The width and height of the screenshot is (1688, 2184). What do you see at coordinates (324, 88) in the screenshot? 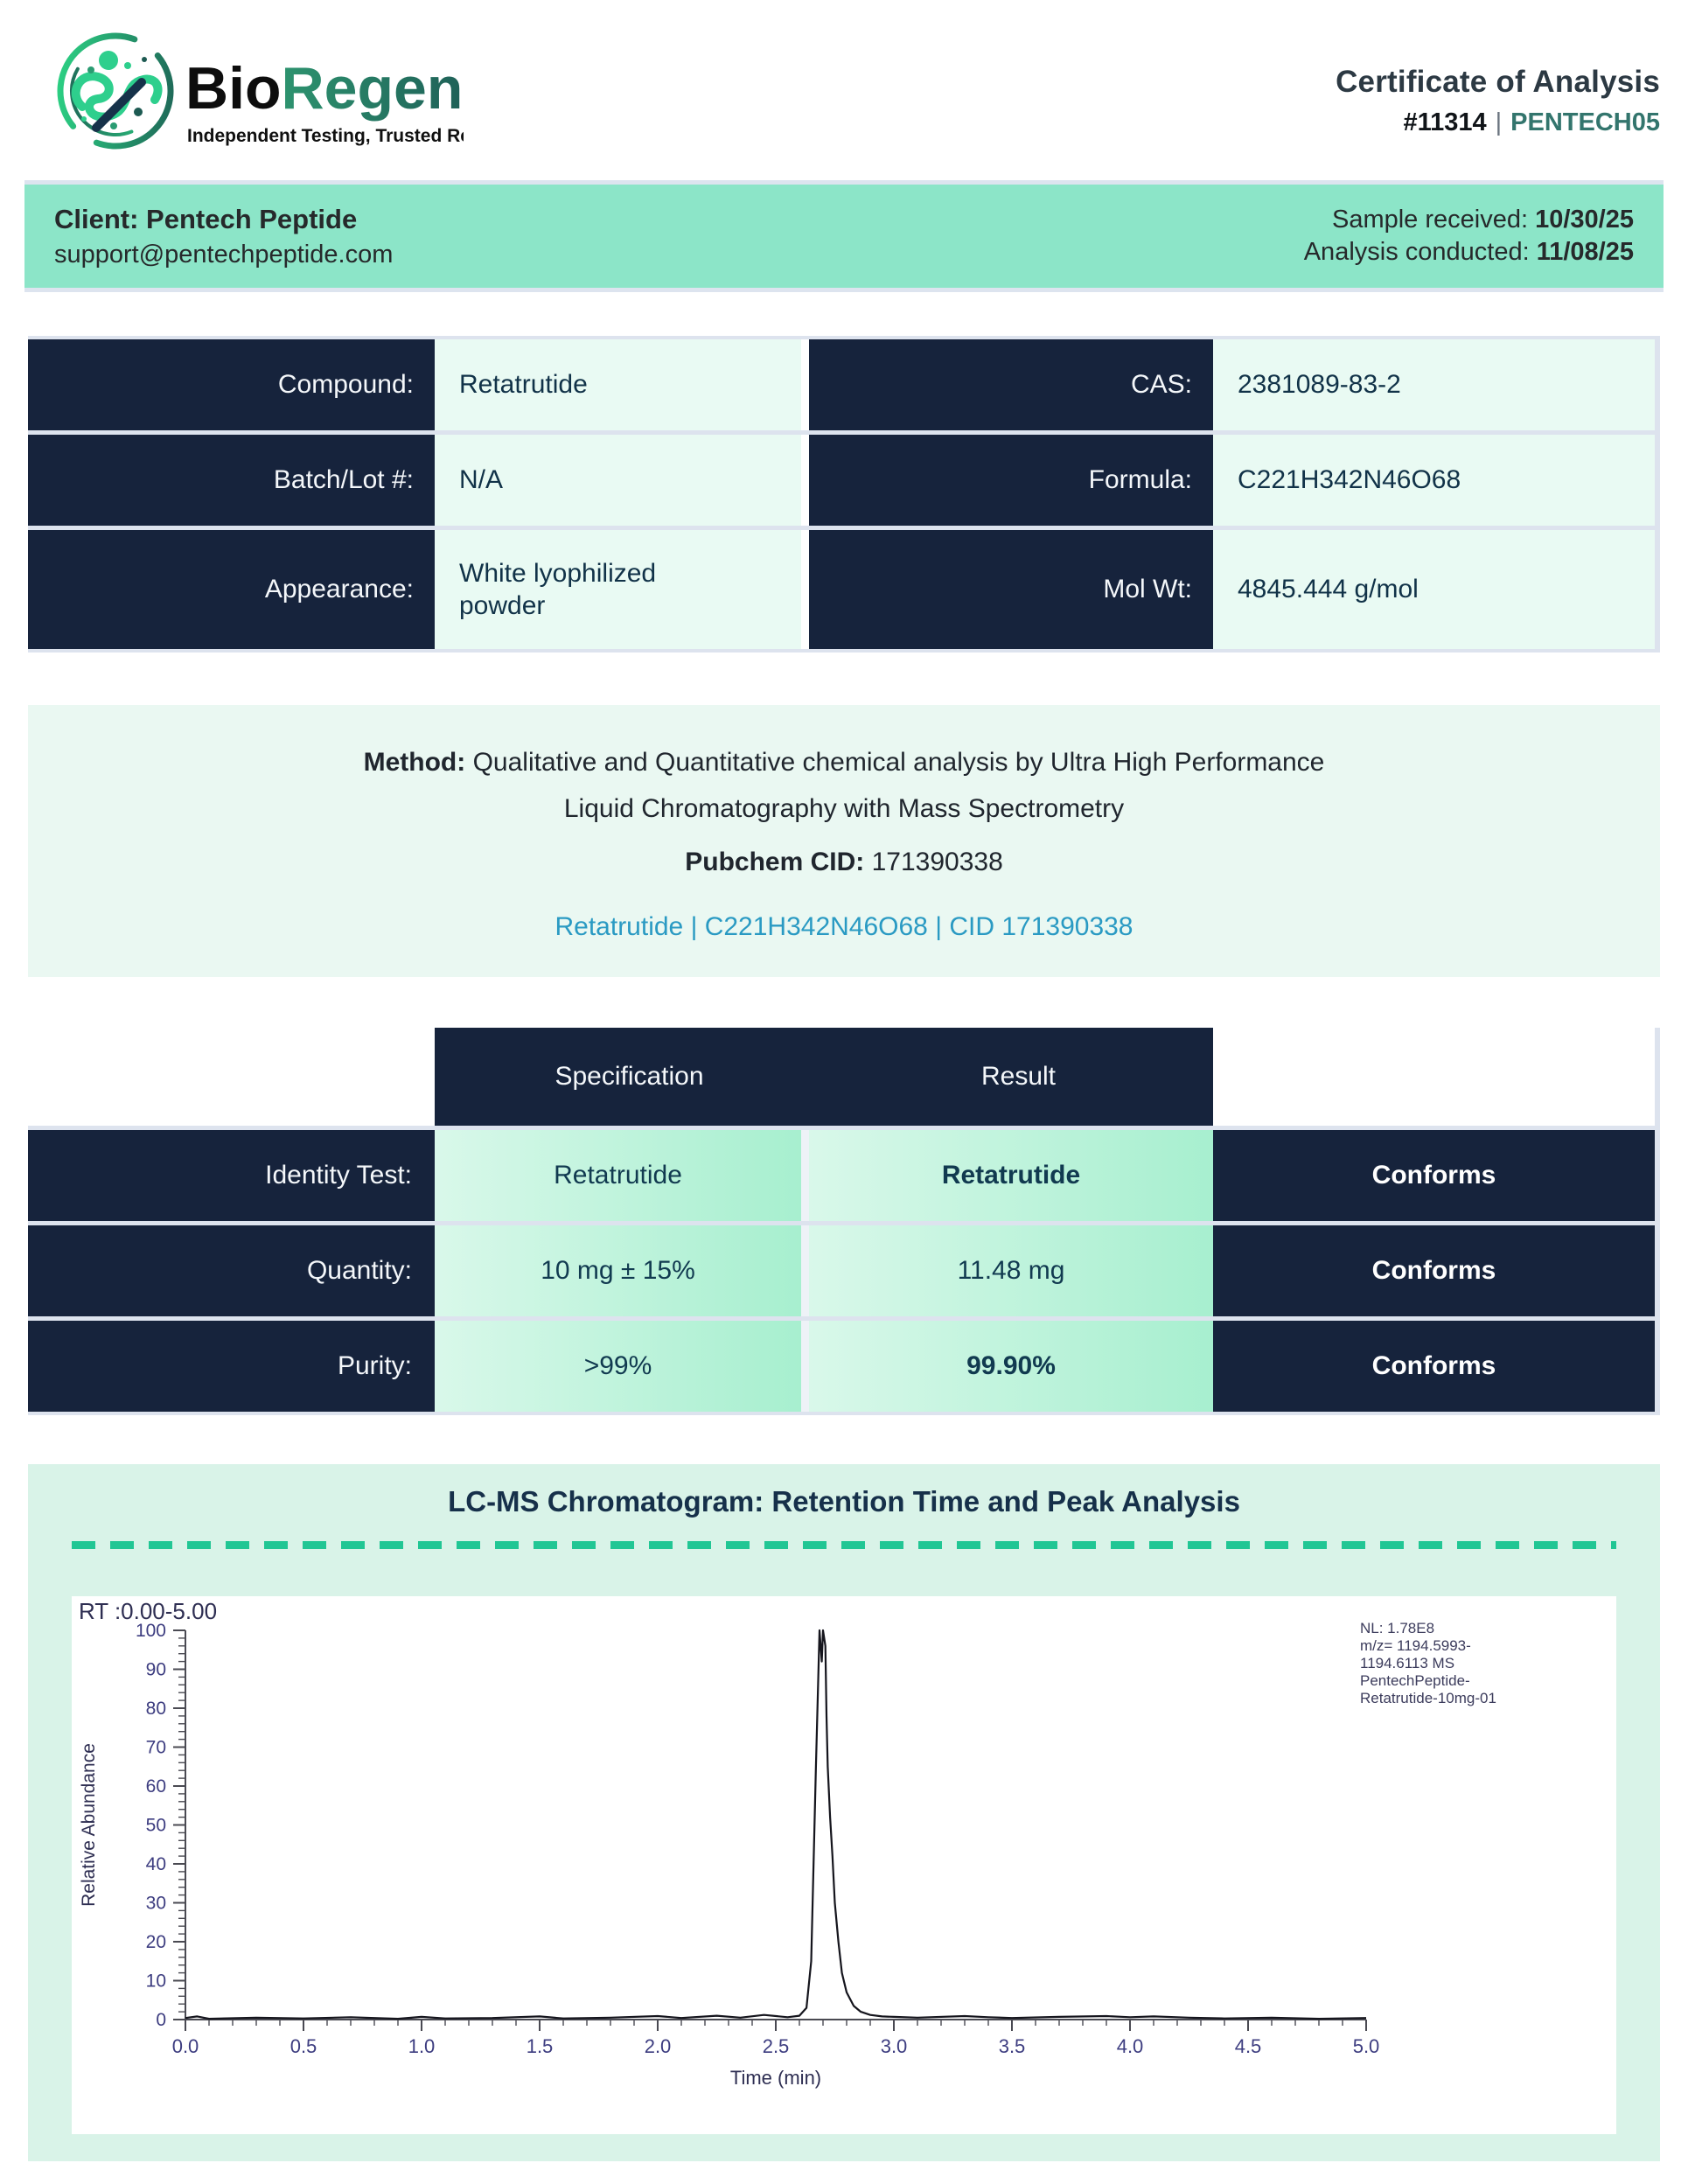
I see `brand-wordmark: BioRegen` at bounding box center [324, 88].